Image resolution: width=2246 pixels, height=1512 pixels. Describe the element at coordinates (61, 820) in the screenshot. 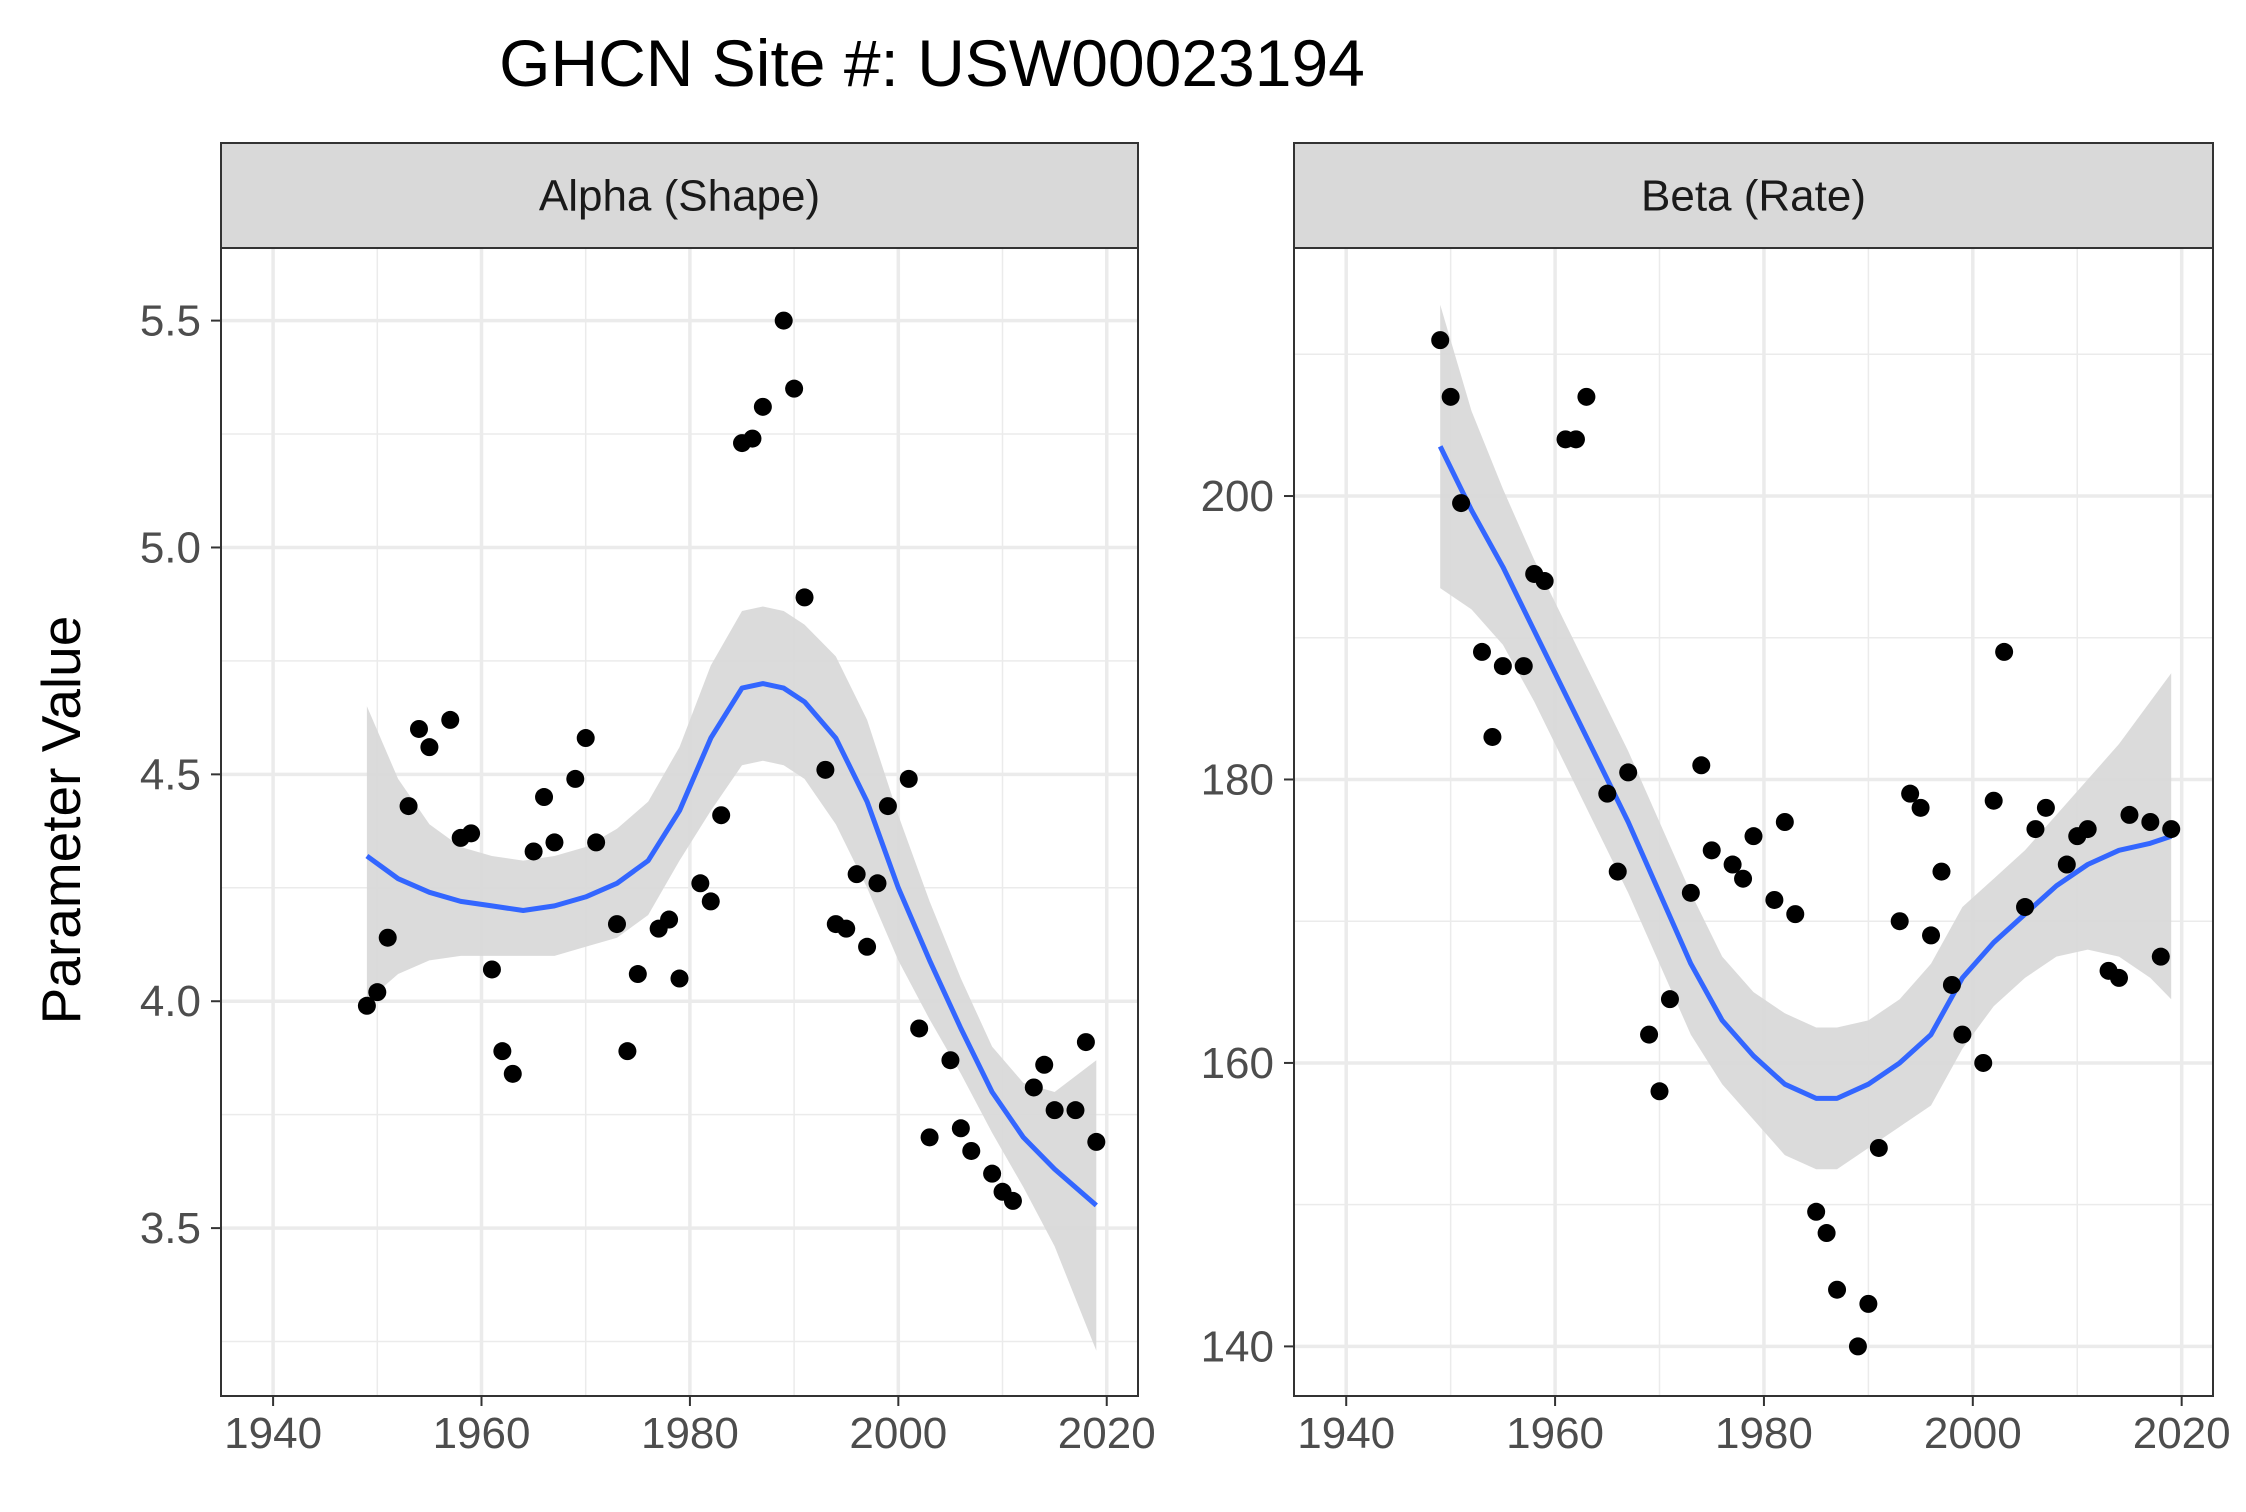

I see `y-axis-label: Parameter Value` at that location.